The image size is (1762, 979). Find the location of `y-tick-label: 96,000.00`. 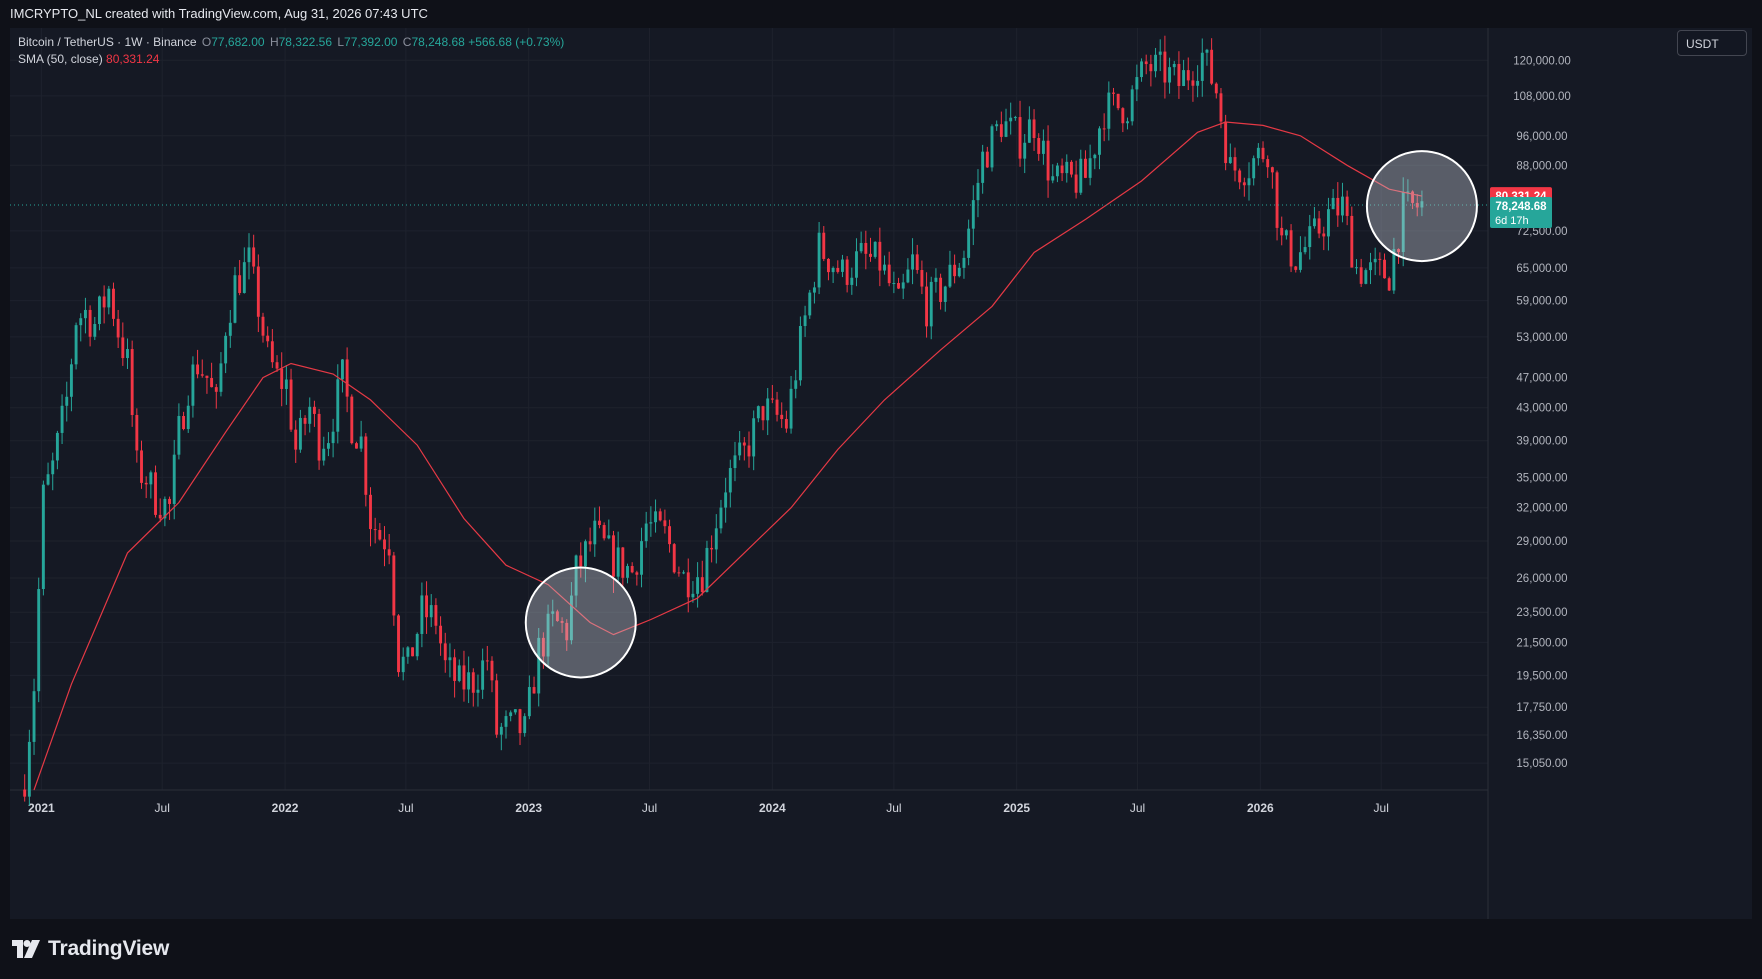

y-tick-label: 96,000.00 is located at coordinates (1541, 137).